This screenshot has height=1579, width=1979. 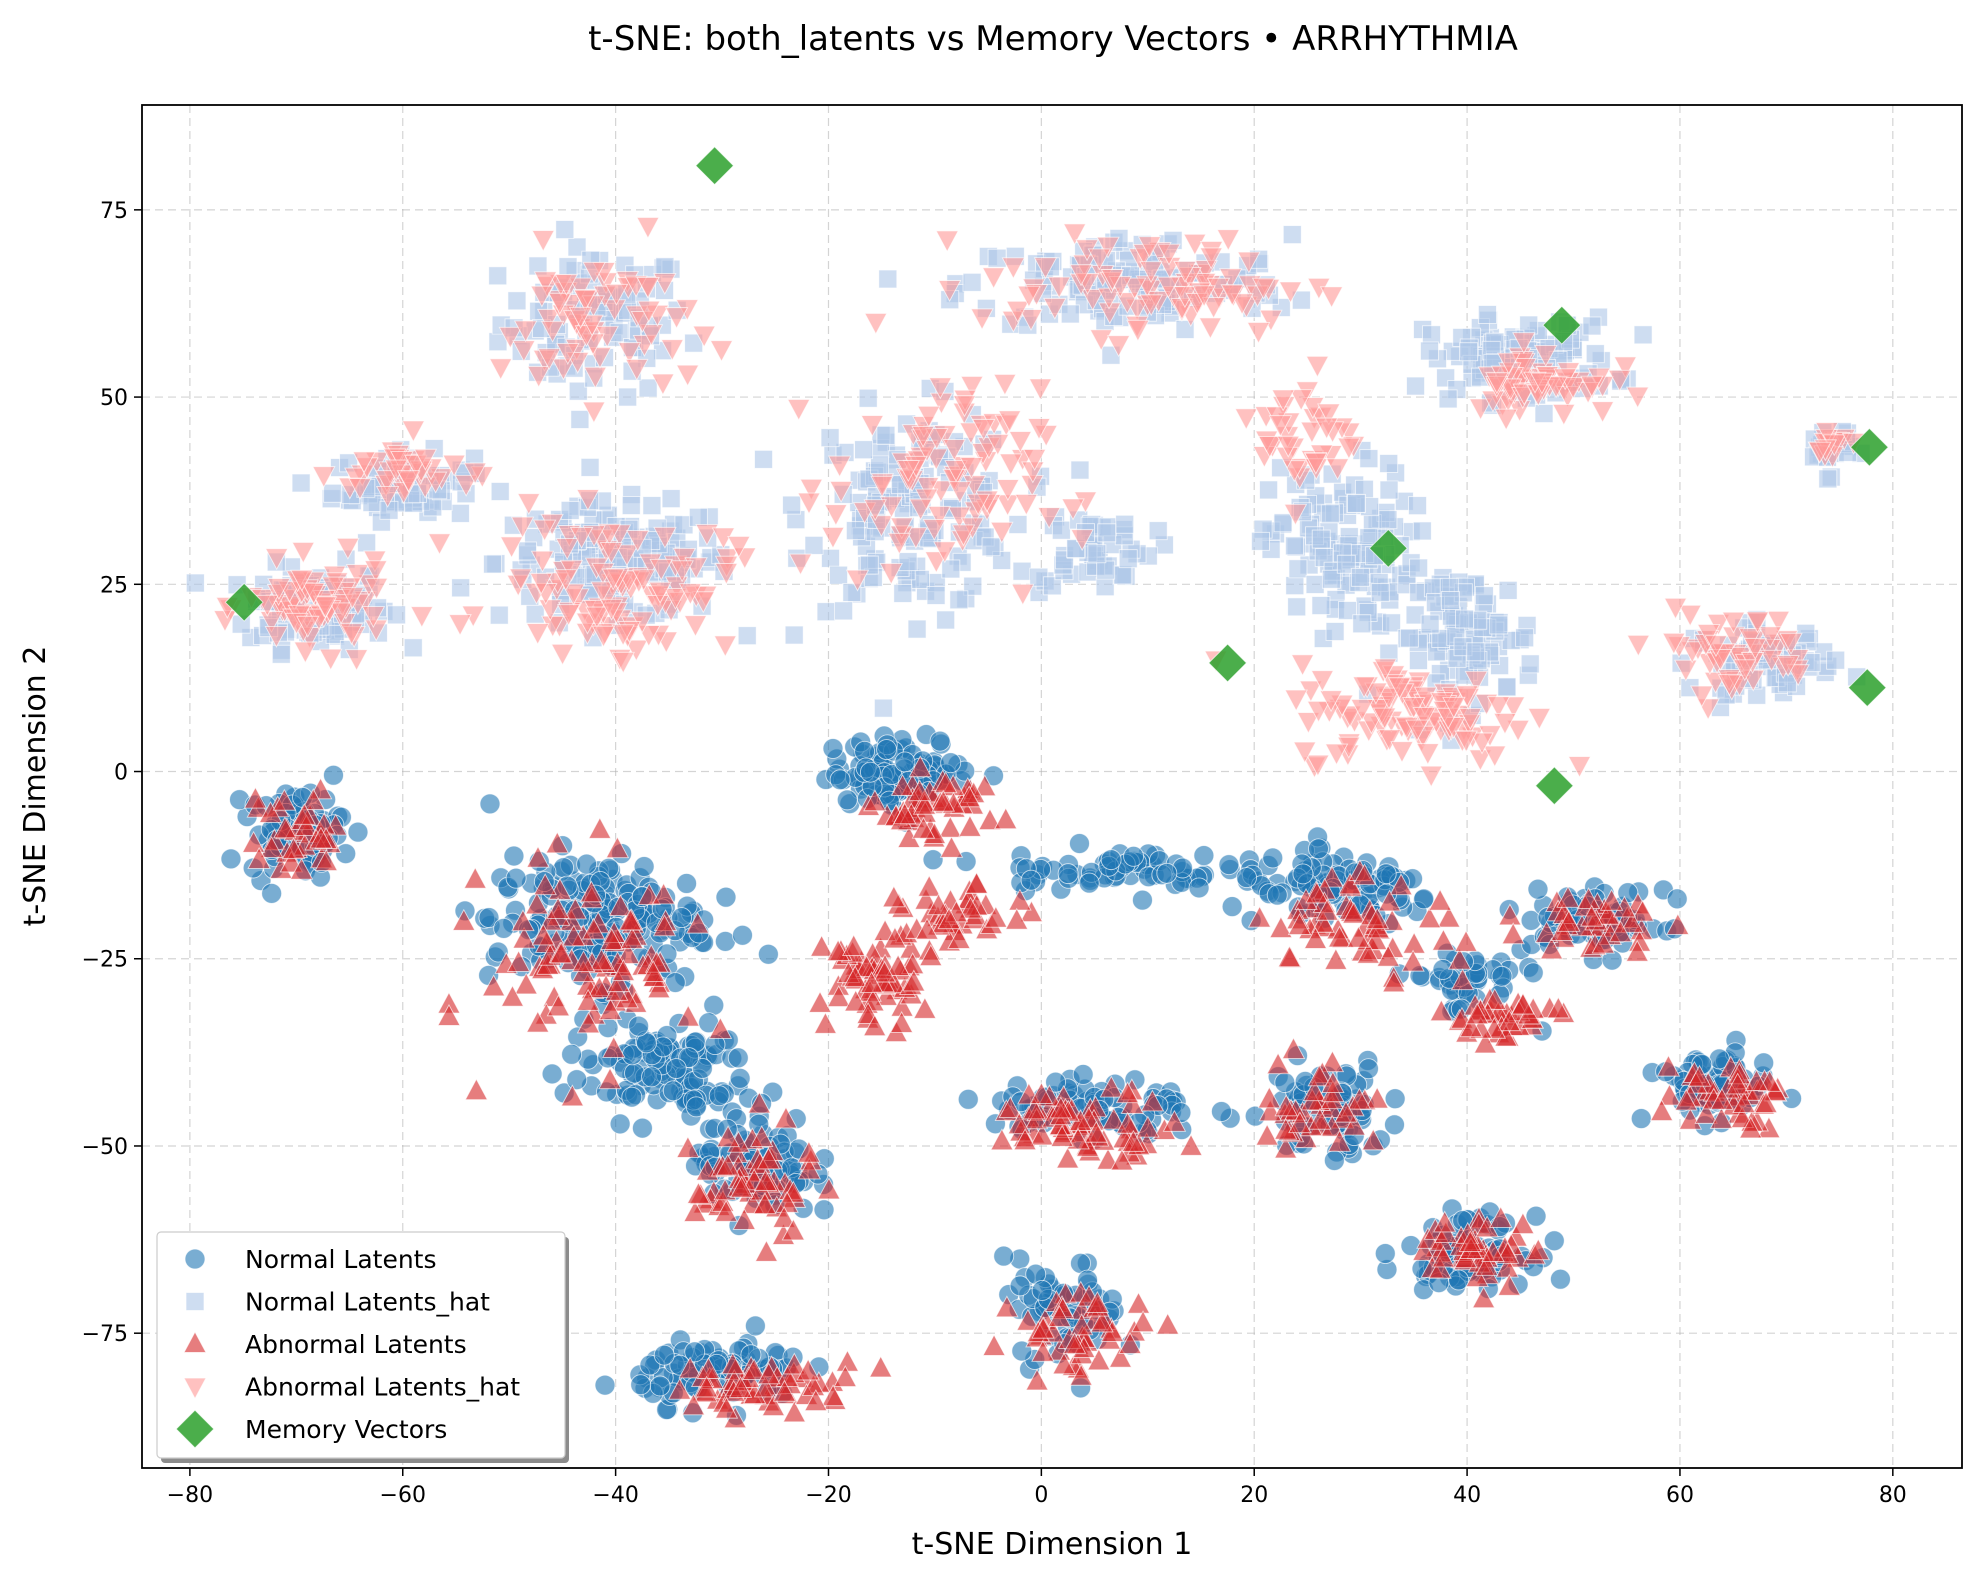 I want to click on y-tick-label: 25, so click(x=114, y=585).